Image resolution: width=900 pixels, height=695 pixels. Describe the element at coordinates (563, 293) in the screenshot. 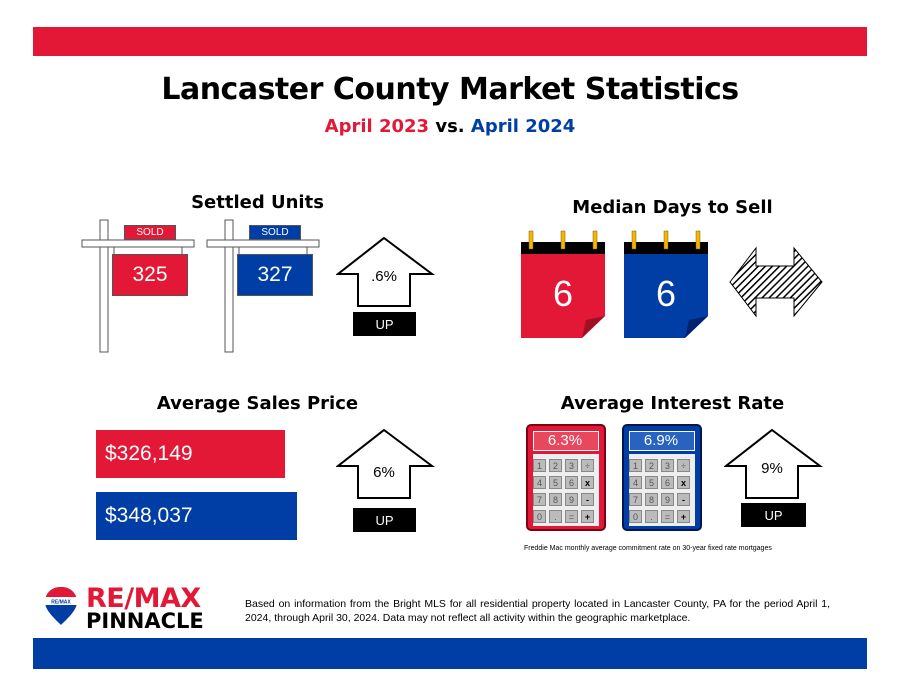

I see `median-days-2023: 6` at that location.